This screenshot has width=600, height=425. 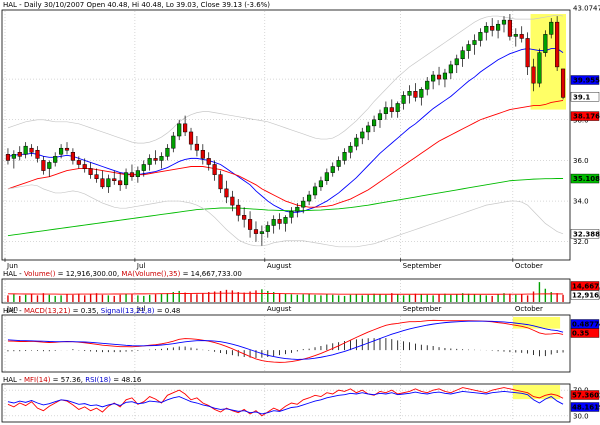 What do you see at coordinates (581, 242) in the screenshot?
I see `price-tick-label: 32.0` at bounding box center [581, 242].